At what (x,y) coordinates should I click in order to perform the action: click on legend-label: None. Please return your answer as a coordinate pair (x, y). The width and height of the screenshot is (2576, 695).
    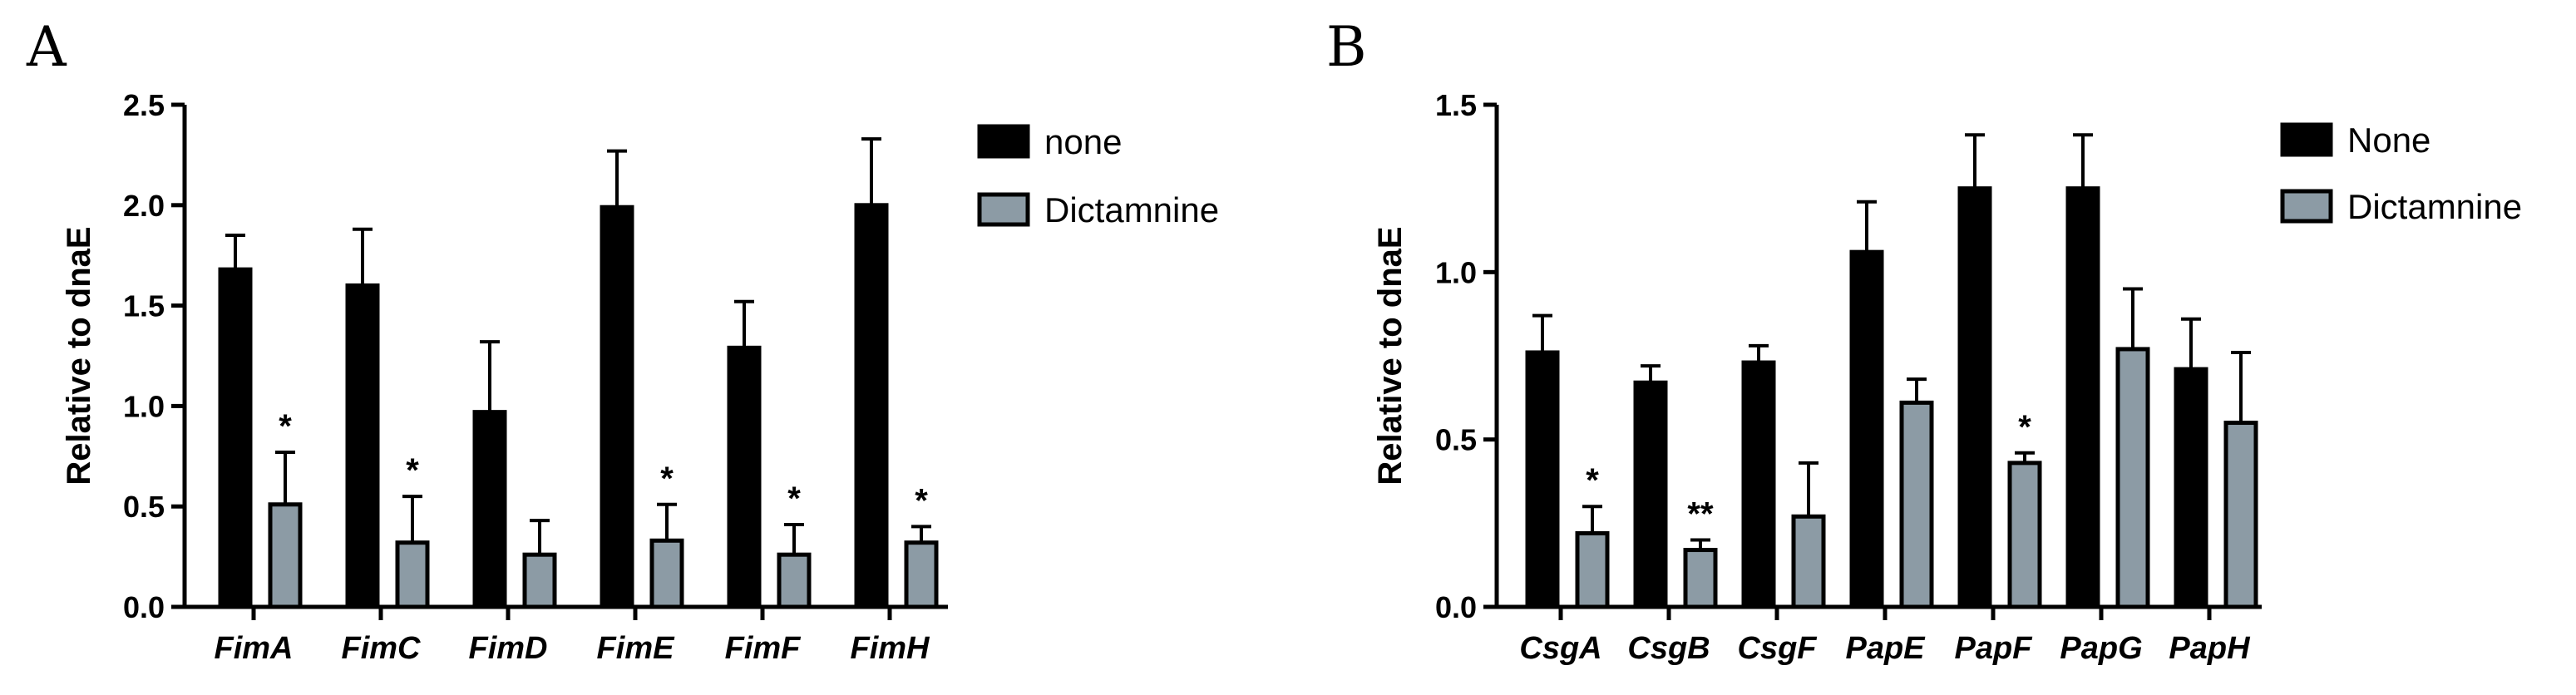
    Looking at the image, I should click on (2388, 140).